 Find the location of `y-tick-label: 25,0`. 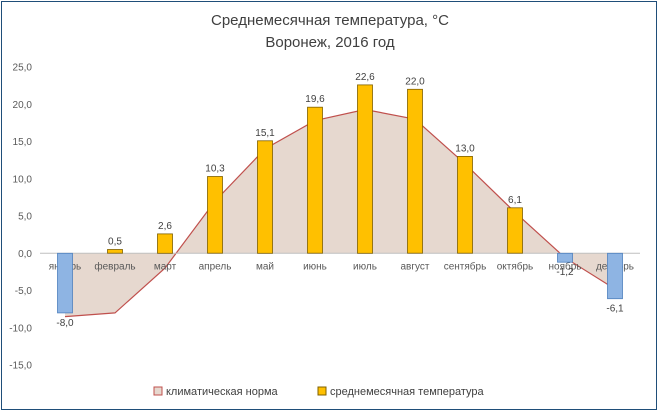

y-tick-label: 25,0 is located at coordinates (23, 68).